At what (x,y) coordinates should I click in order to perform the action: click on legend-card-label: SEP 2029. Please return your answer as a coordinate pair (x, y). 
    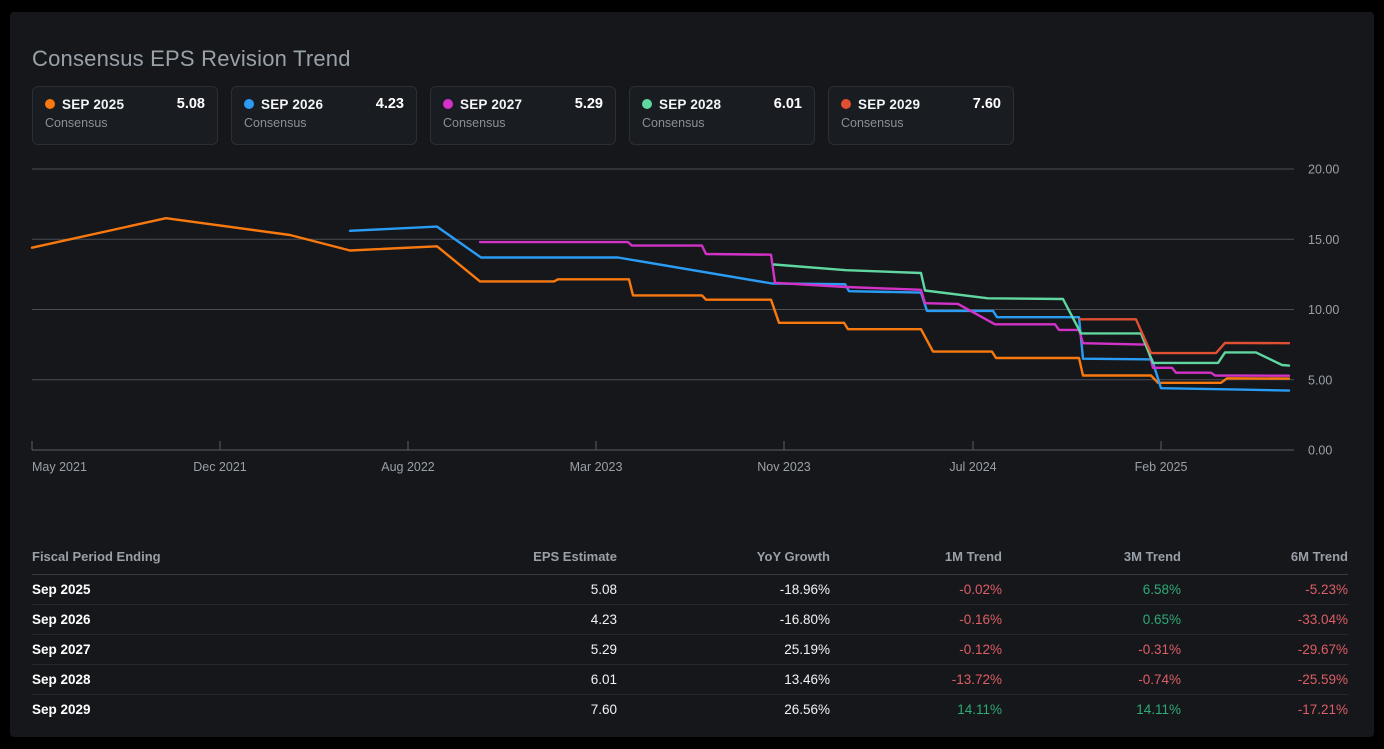
    Looking at the image, I should click on (889, 104).